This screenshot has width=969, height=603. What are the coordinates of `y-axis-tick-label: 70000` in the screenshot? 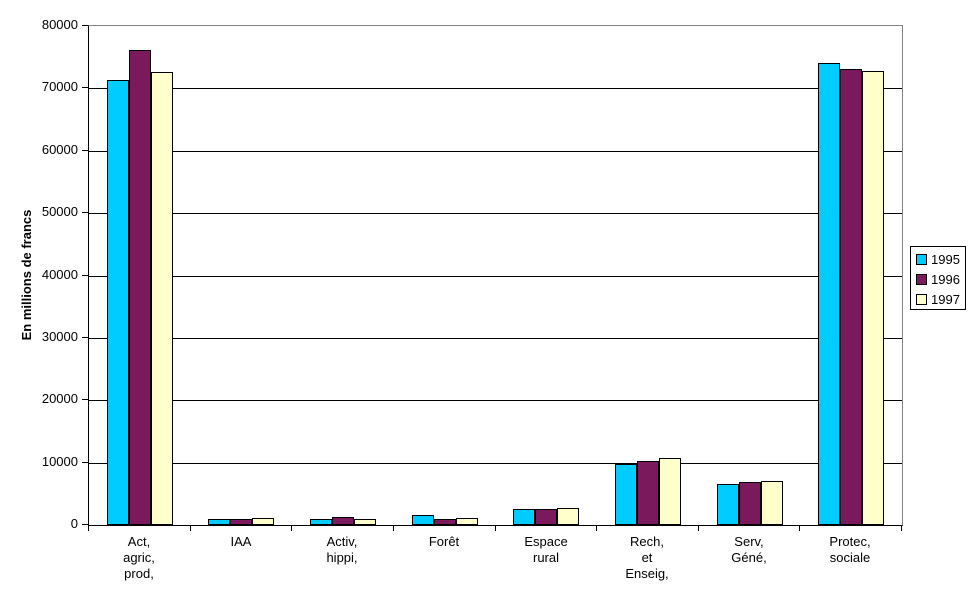 It's located at (59, 86).